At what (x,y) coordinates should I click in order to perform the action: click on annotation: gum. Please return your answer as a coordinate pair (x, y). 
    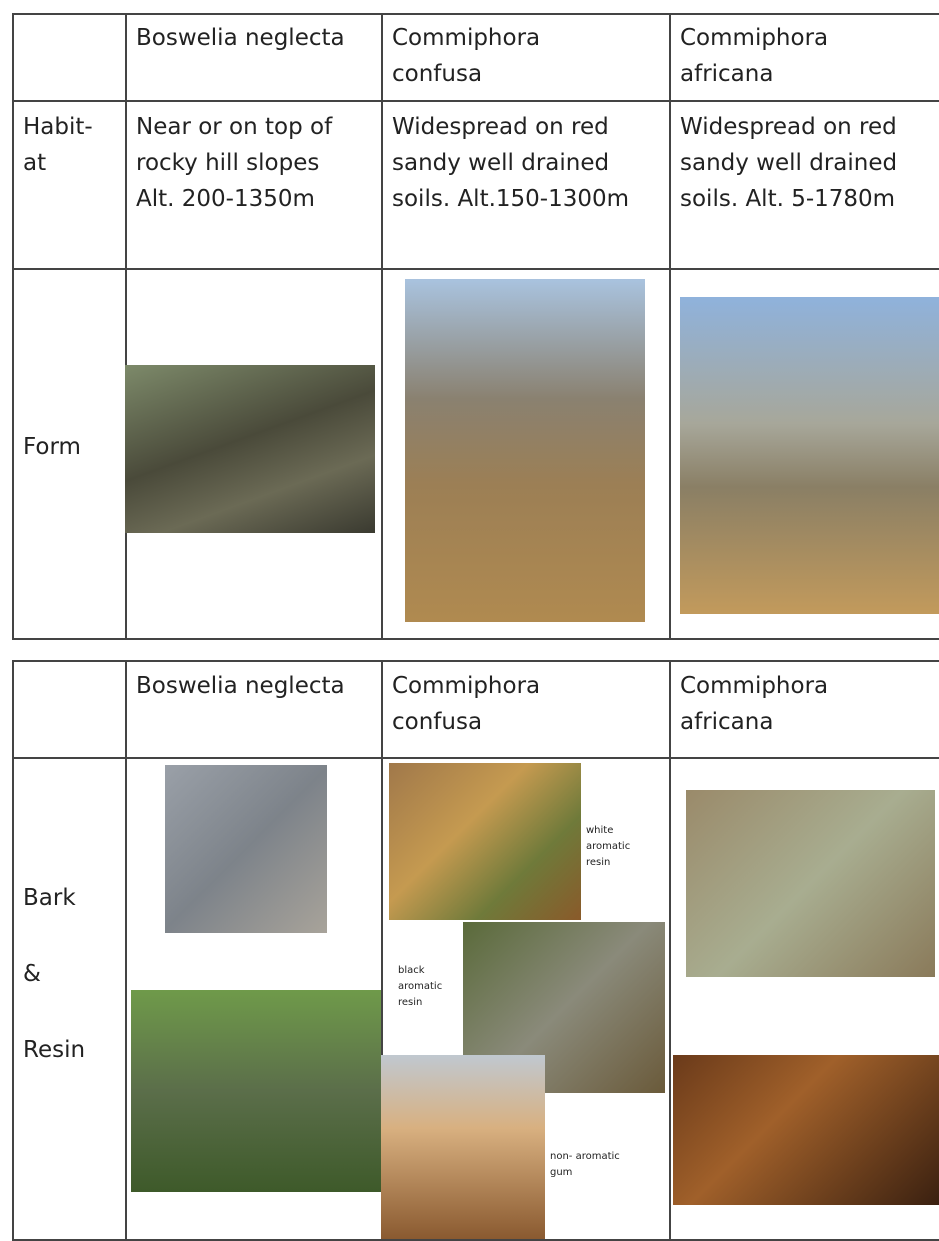
    Looking at the image, I should click on (561, 1172).